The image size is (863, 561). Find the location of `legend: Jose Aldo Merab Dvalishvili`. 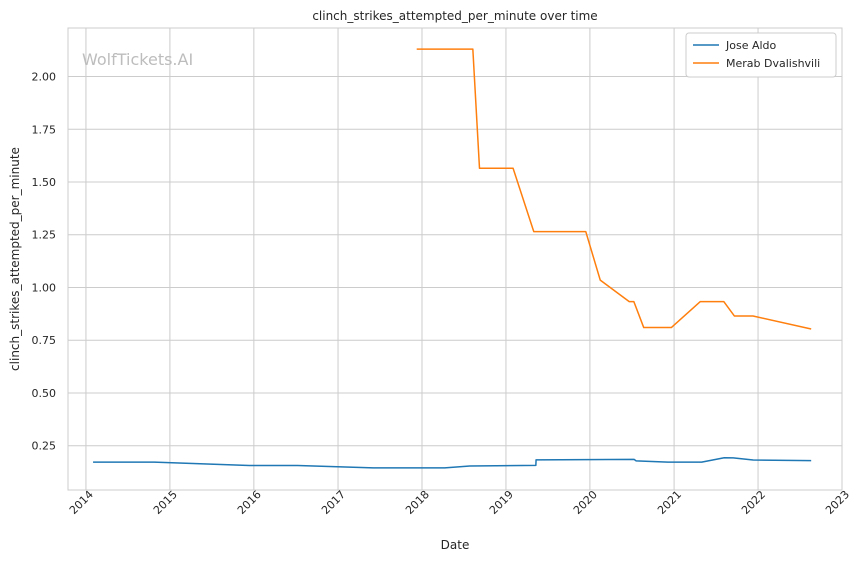

legend: Jose Aldo Merab Dvalishvili is located at coordinates (761, 55).